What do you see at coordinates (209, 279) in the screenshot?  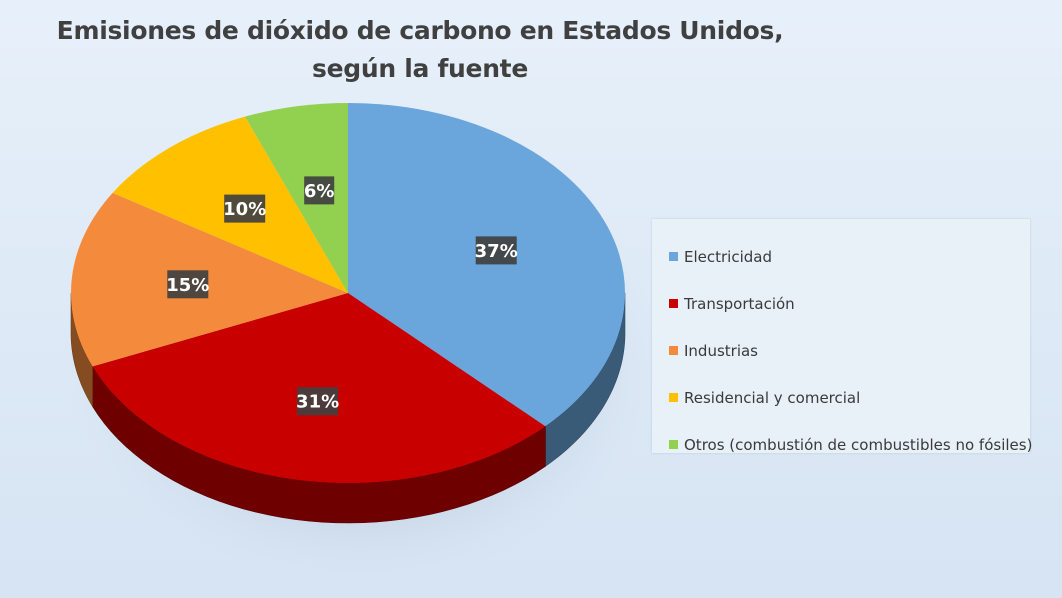 I see `pie-slice-industrias` at bounding box center [209, 279].